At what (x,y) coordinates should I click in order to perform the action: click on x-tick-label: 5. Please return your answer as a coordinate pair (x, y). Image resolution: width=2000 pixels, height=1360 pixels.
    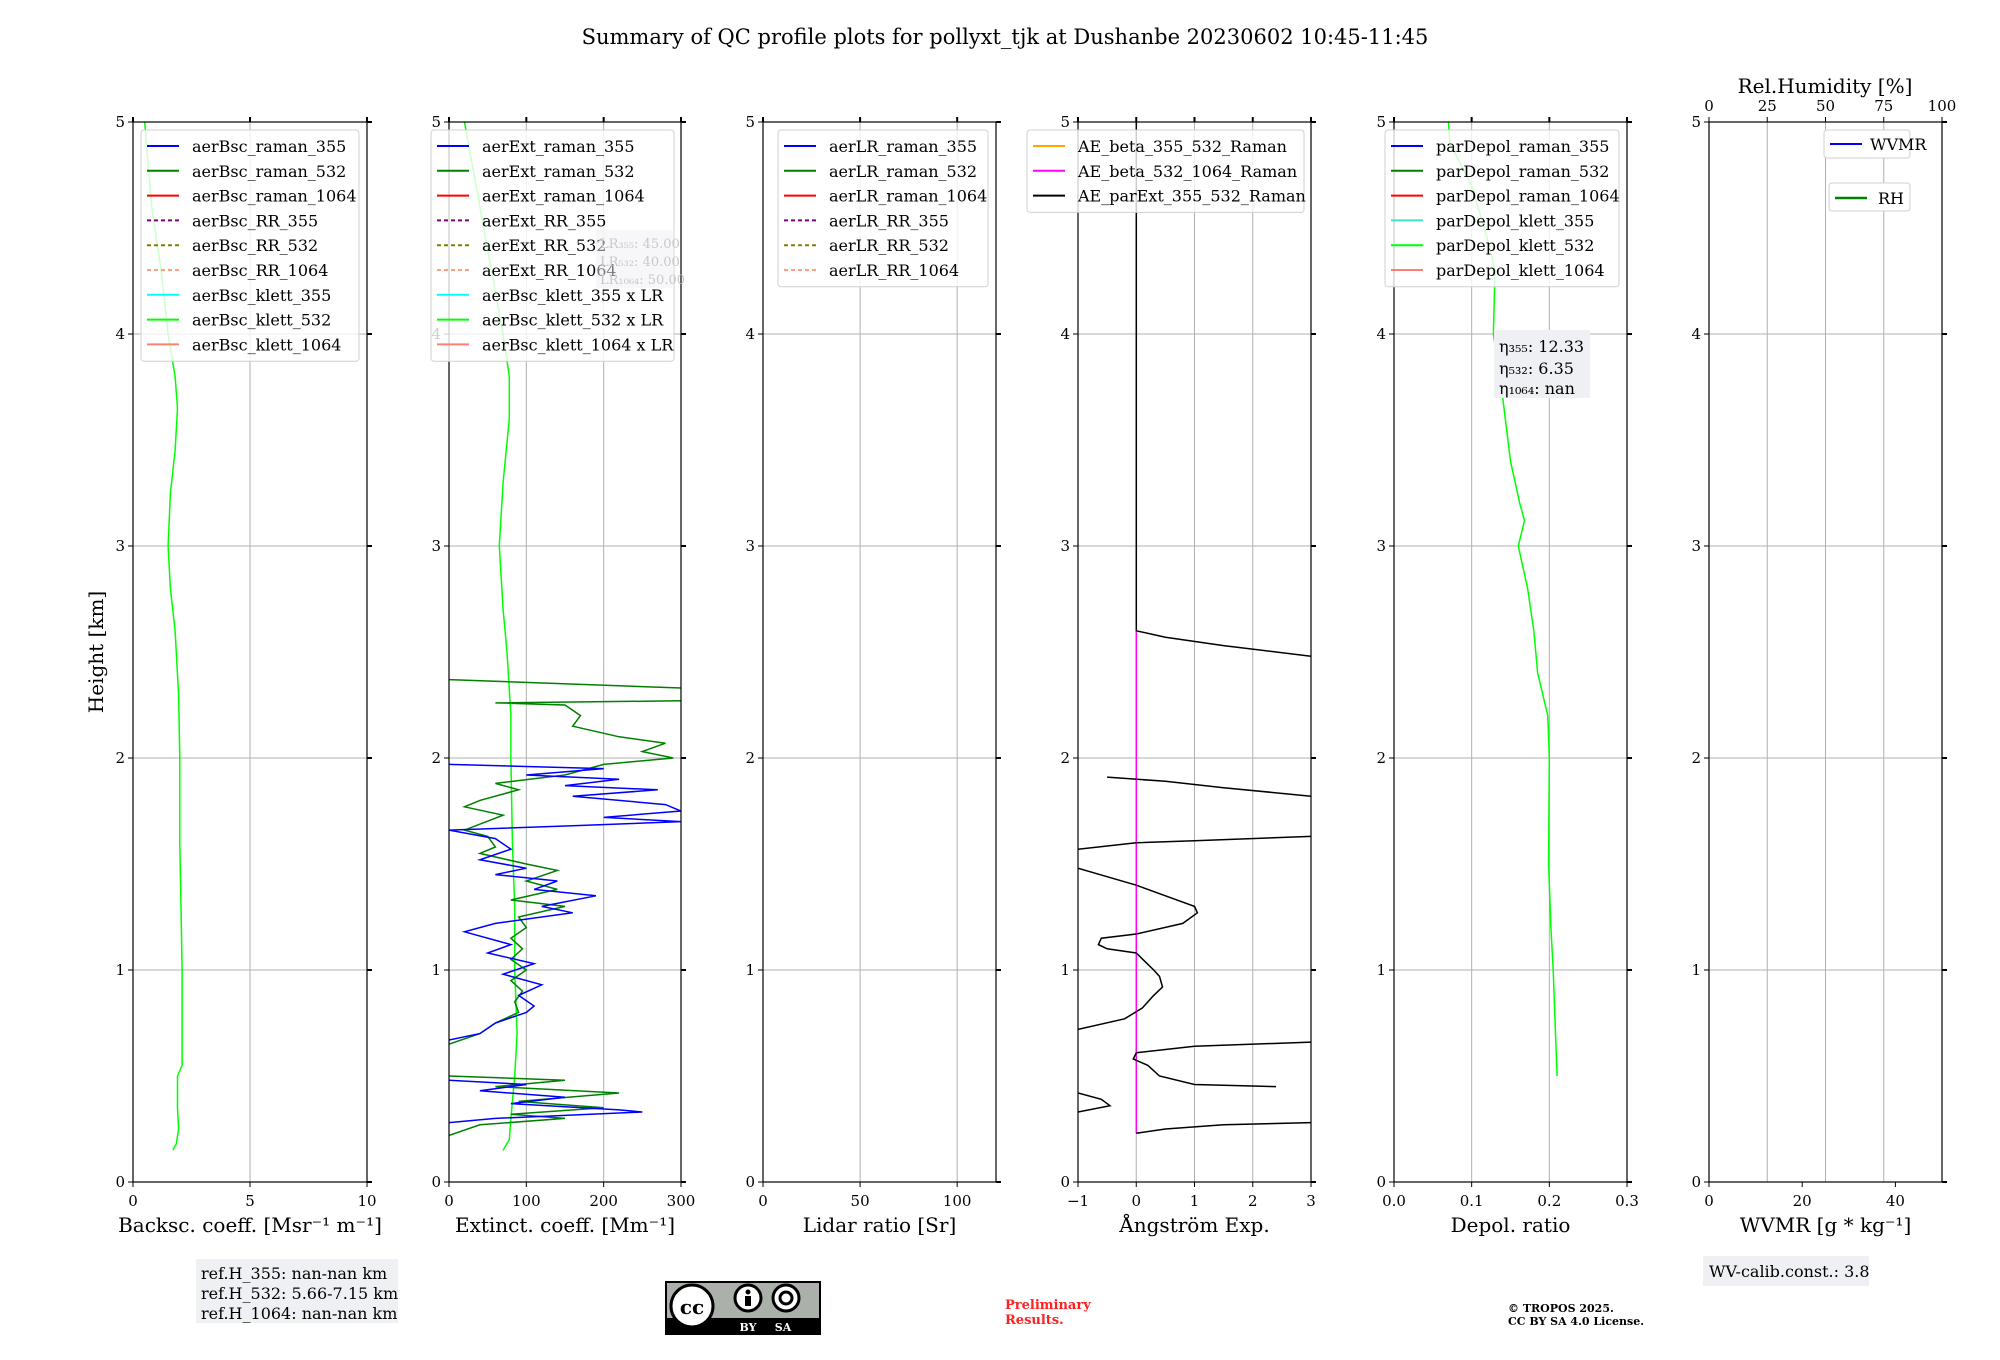
    Looking at the image, I should click on (250, 1201).